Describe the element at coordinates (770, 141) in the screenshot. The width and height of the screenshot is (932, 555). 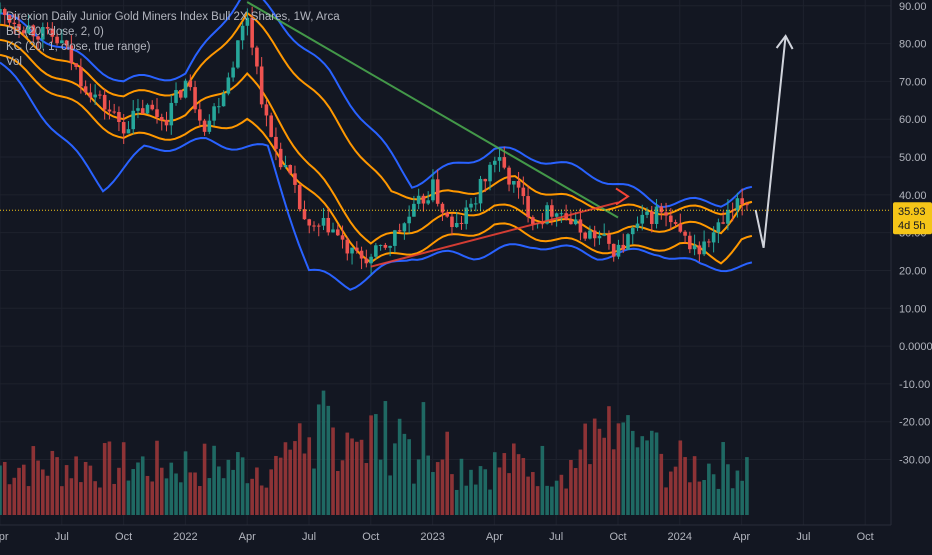
I see `projection-arrow` at that location.